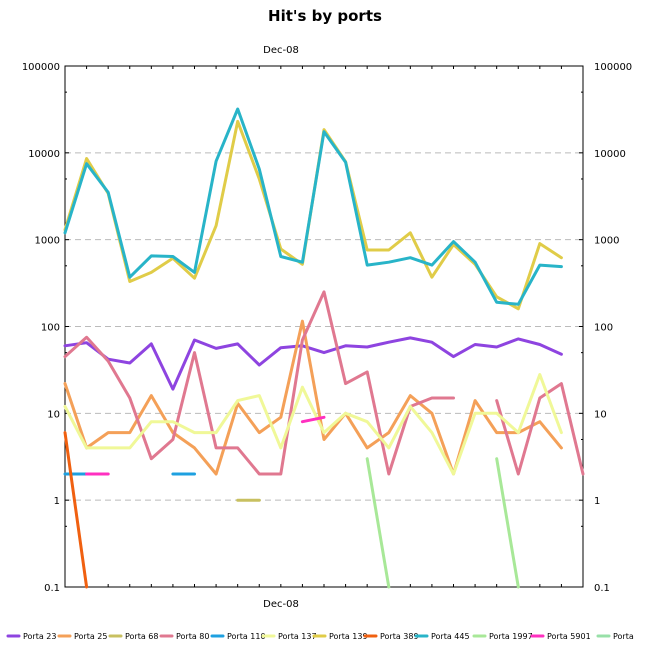 Image resolution: width=650 pixels, height=650 pixels. Describe the element at coordinates (141, 636) in the screenshot. I see `legend-label: Porta 68` at that location.